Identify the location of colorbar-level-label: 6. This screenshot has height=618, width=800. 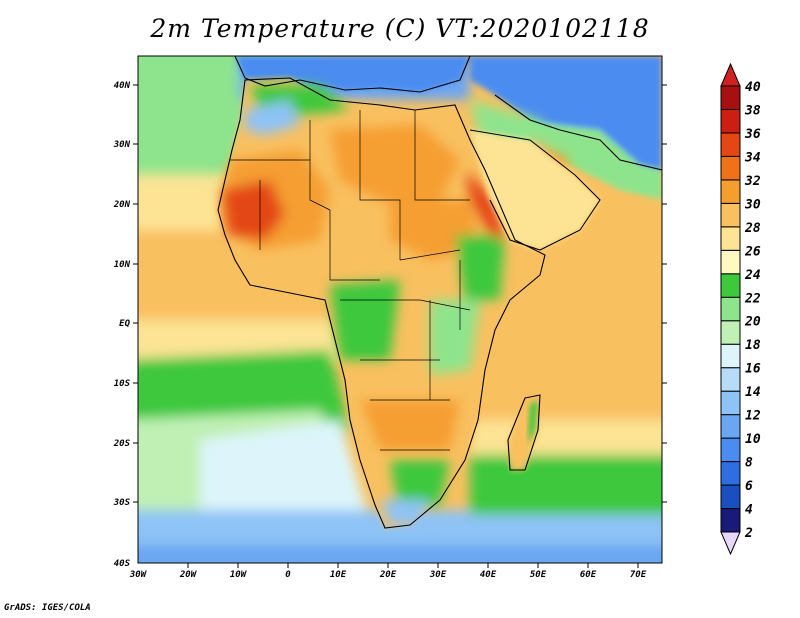
(749, 486).